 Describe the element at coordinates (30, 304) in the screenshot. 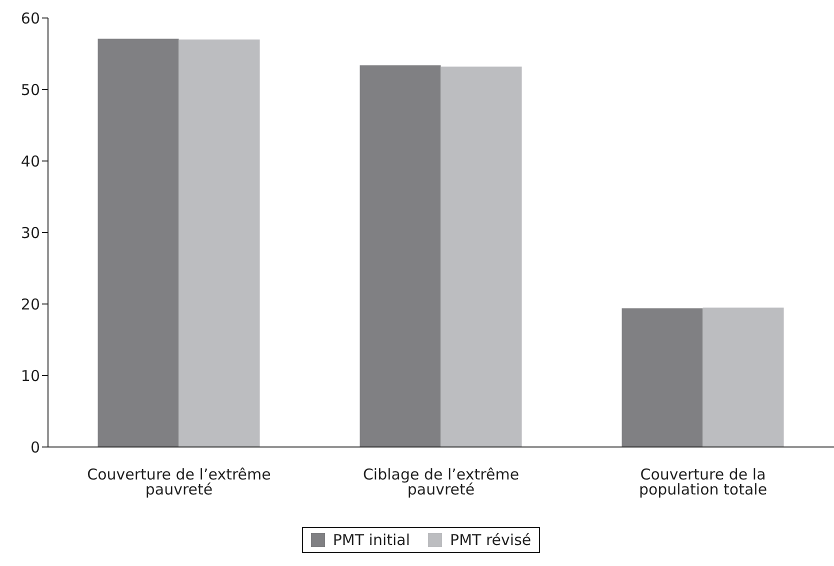

I see `y-tick-label: 20` at that location.